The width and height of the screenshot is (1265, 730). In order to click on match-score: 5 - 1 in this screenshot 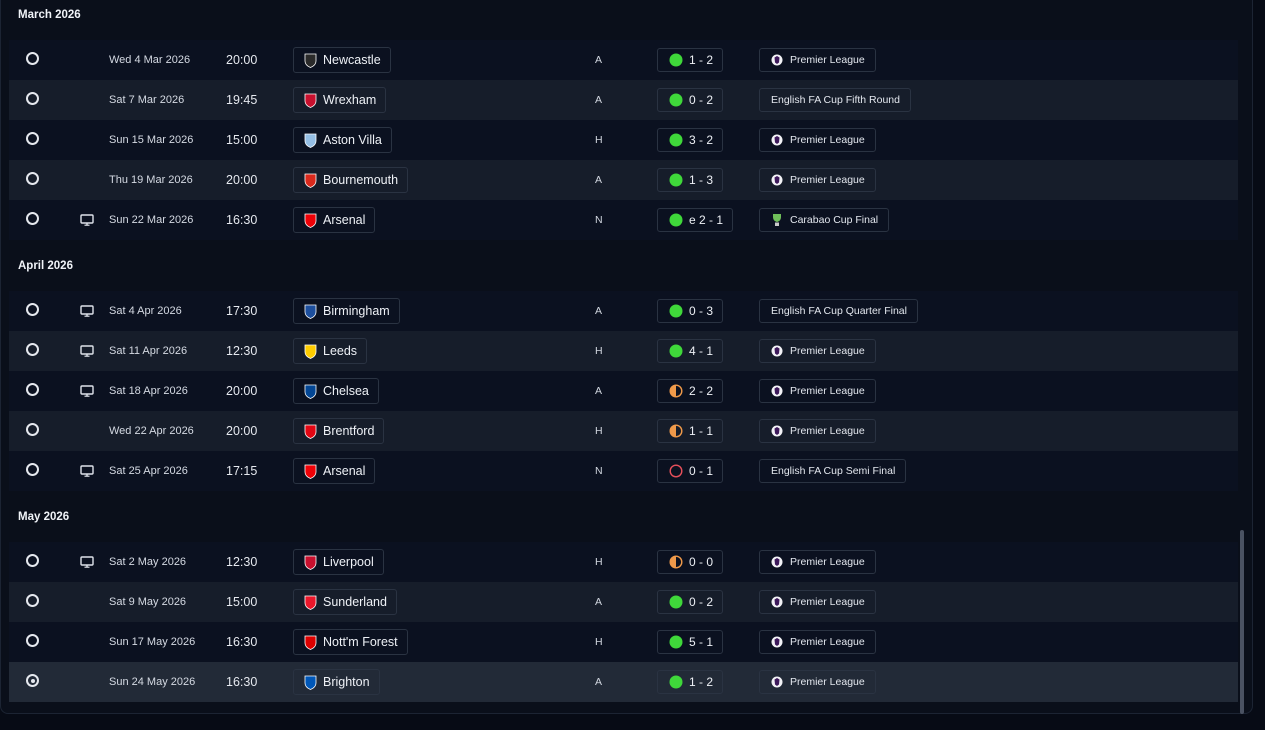, I will do `click(701, 642)`.